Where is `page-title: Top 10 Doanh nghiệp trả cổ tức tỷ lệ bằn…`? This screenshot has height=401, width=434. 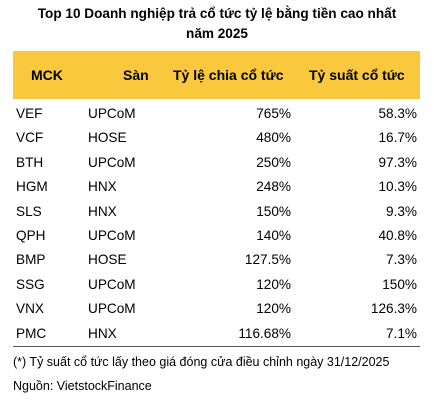 page-title: Top 10 Doanh nghiệp trả cổ tức tỷ lệ bằn… is located at coordinates (217, 24).